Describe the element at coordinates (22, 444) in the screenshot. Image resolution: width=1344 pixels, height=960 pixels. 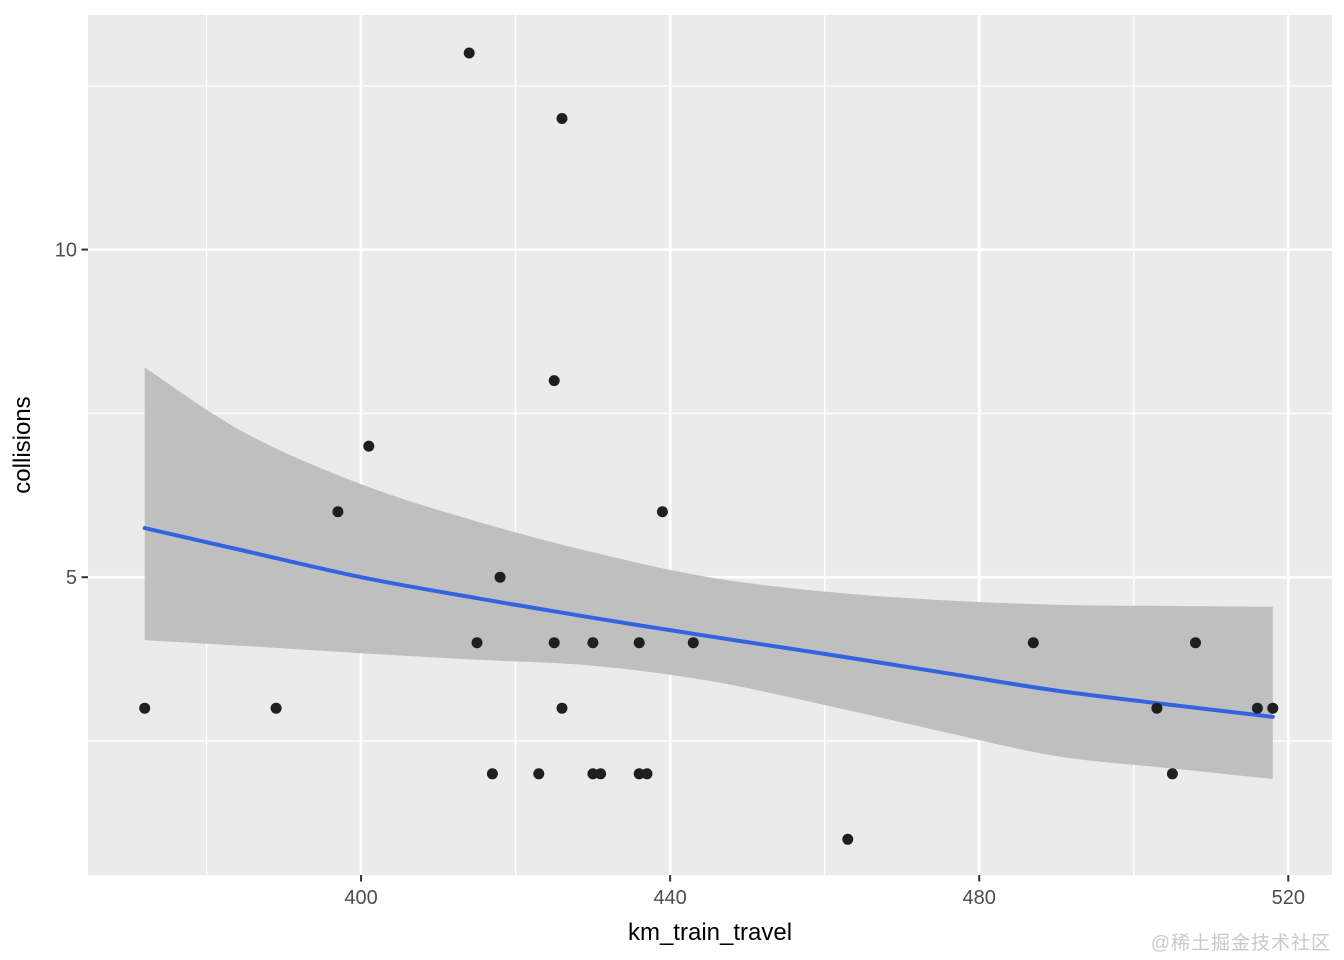
I see `y-axis-title: collisions` at that location.